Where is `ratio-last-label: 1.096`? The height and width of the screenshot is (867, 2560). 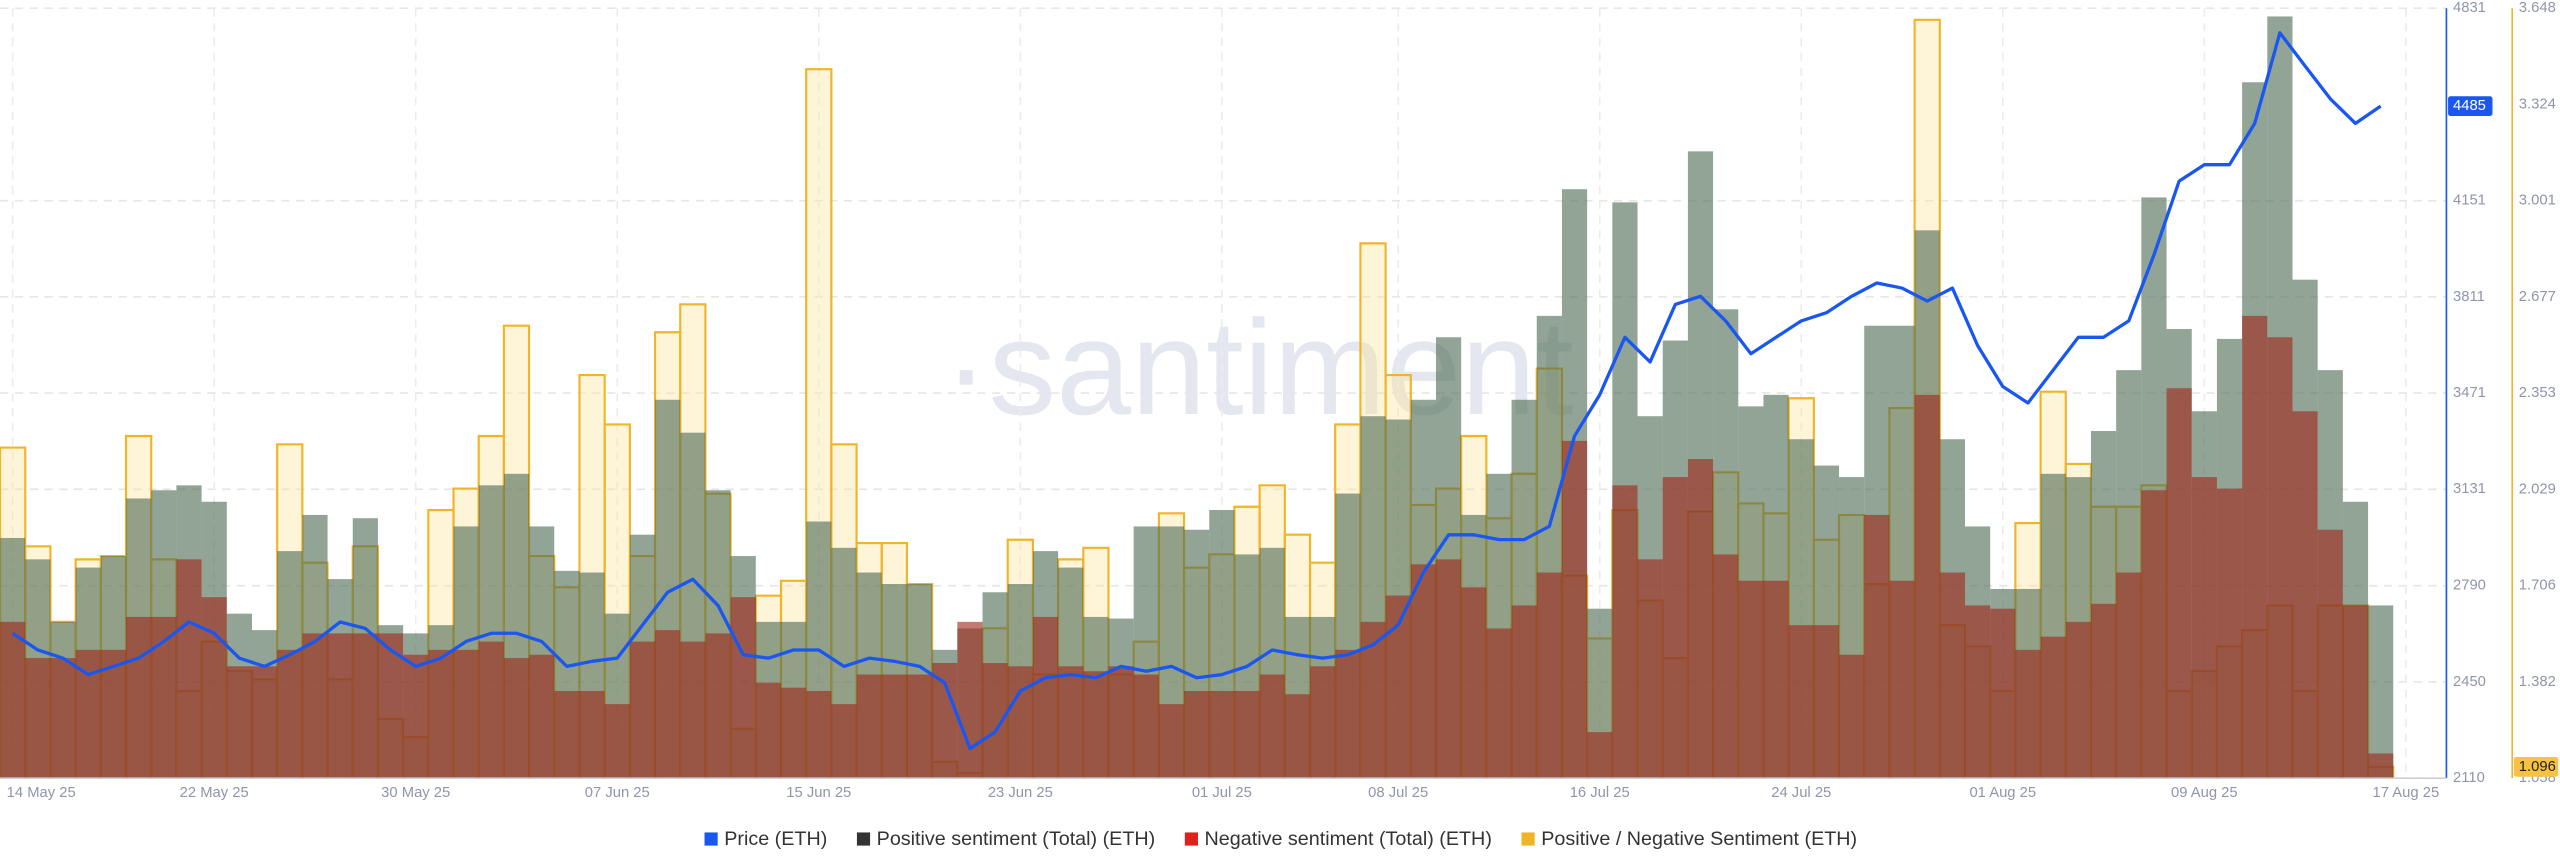 ratio-last-label: 1.096 is located at coordinates (2537, 767).